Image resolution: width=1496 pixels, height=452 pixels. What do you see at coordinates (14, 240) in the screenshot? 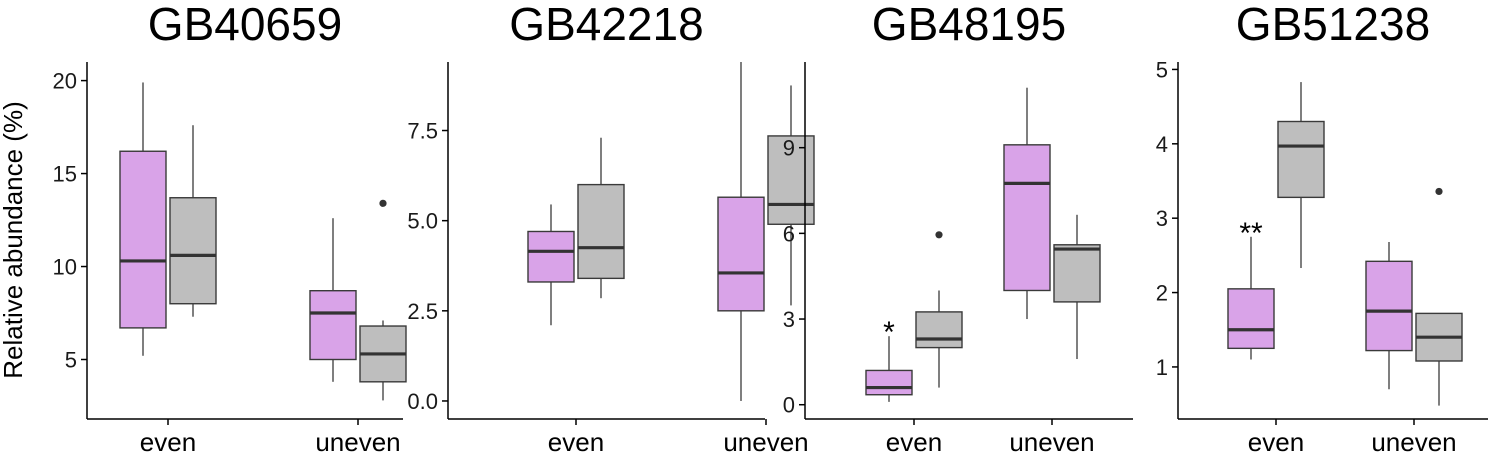
I see `y-axis-label: Relative abundance (%)` at bounding box center [14, 240].